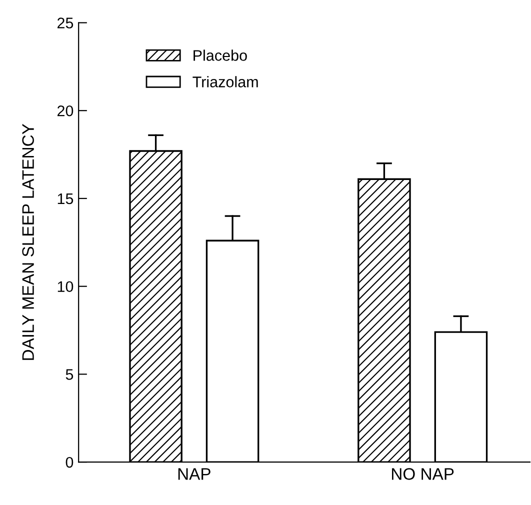 The height and width of the screenshot is (505, 531). I want to click on y-tick-label: 20, so click(66, 110).